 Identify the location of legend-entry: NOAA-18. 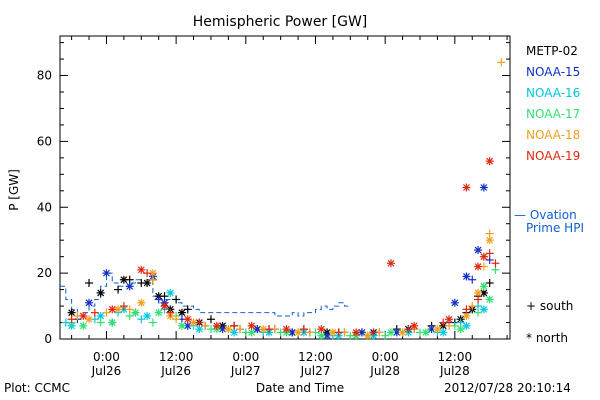
(553, 135).